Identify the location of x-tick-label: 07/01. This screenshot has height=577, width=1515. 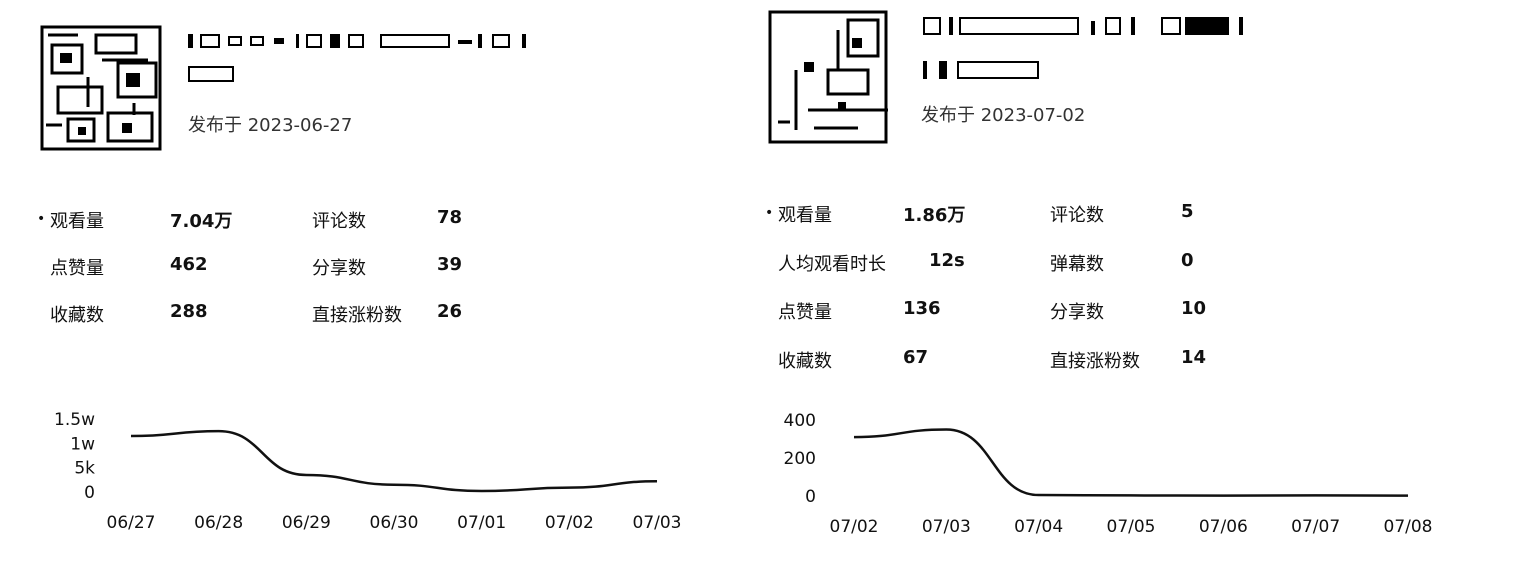
(481, 523).